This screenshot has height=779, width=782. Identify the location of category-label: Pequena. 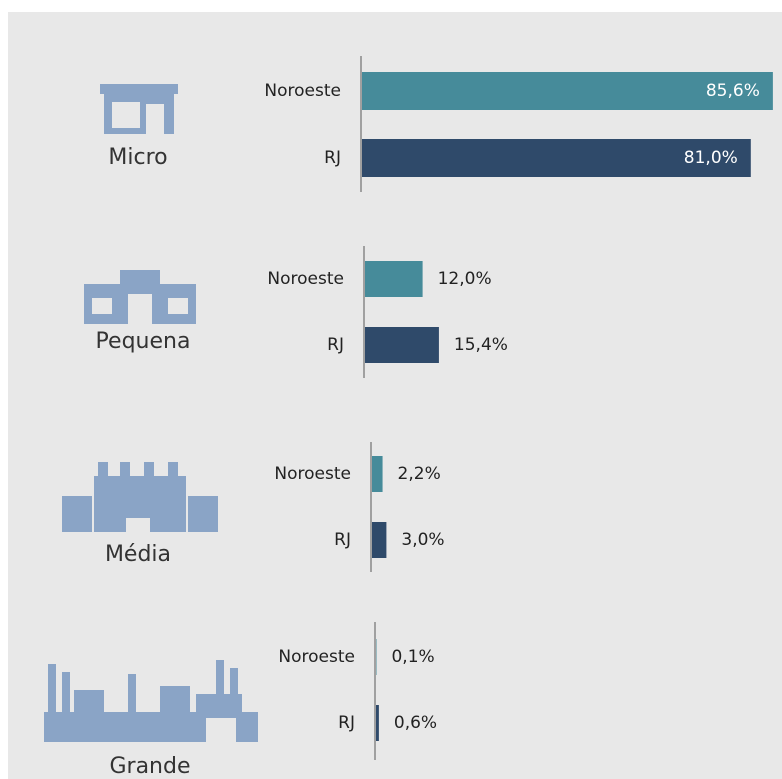
(143, 341).